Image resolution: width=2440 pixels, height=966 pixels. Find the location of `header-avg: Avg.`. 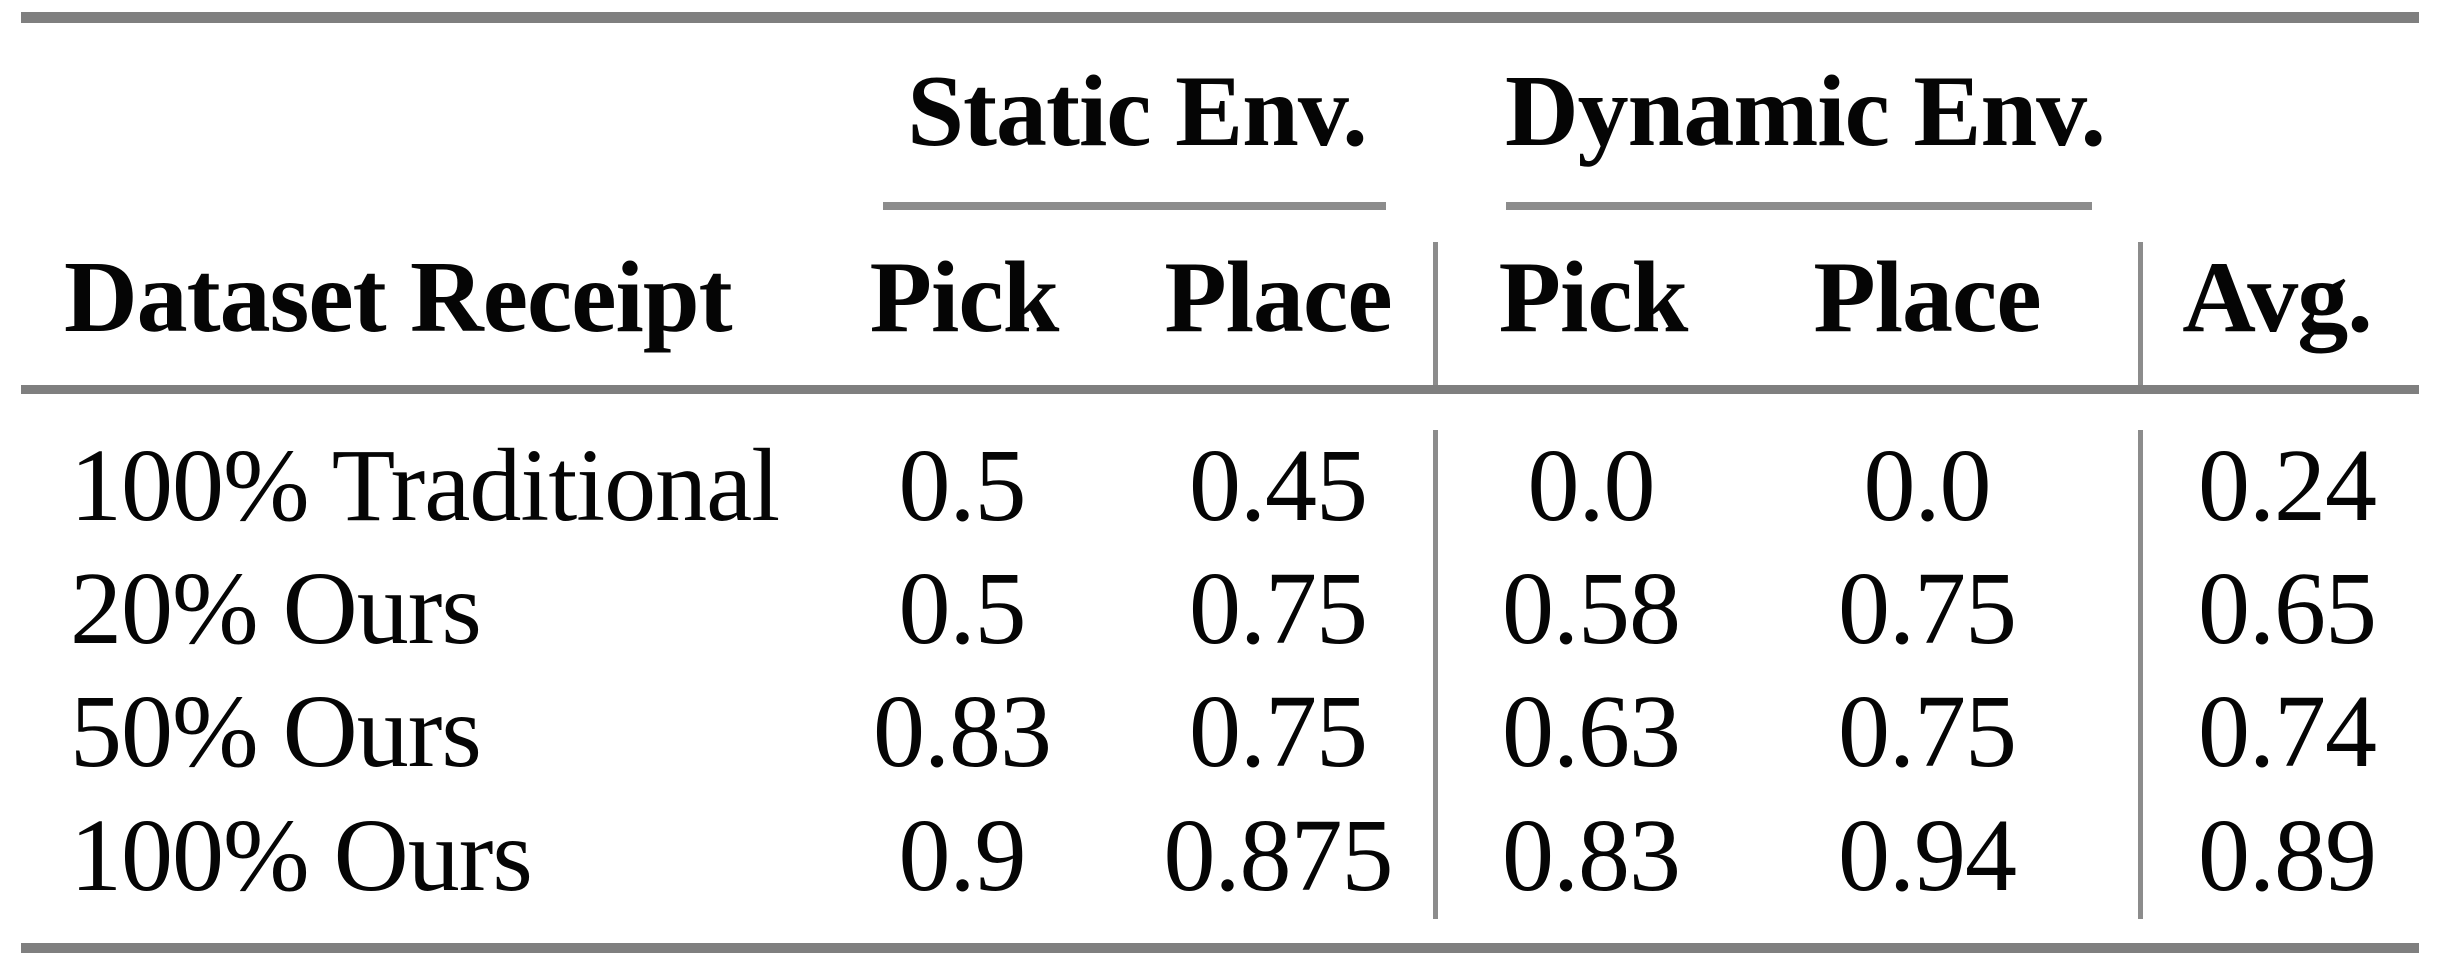

header-avg: Avg. is located at coordinates (2277, 297).